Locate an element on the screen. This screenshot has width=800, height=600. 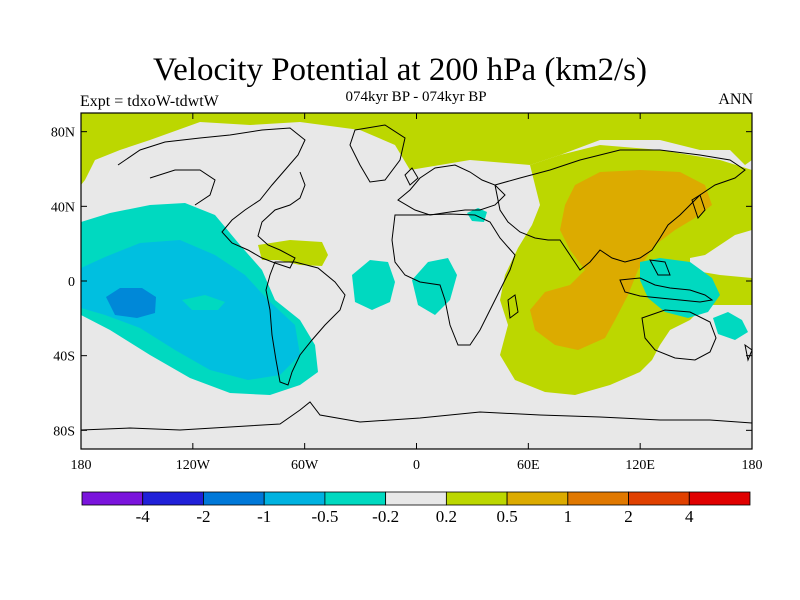
asia-positive-core is located at coordinates (621, 260).